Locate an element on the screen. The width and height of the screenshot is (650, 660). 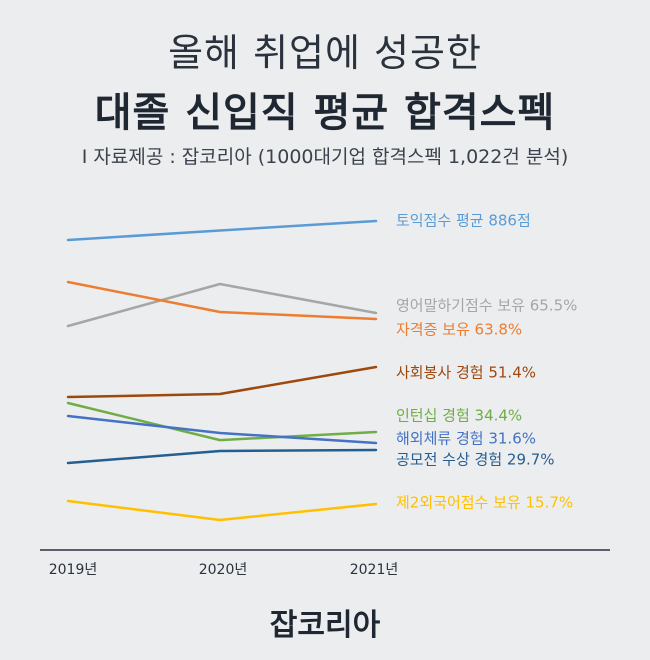
series-label-3: 자격증 보유 63.8% is located at coordinates (459, 330).